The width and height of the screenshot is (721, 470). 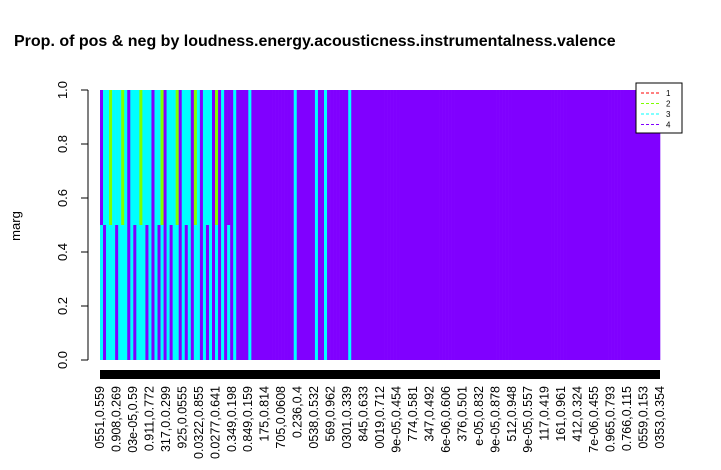 I want to click on x-tick-label: 0.849,0.159, so click(x=248, y=419).